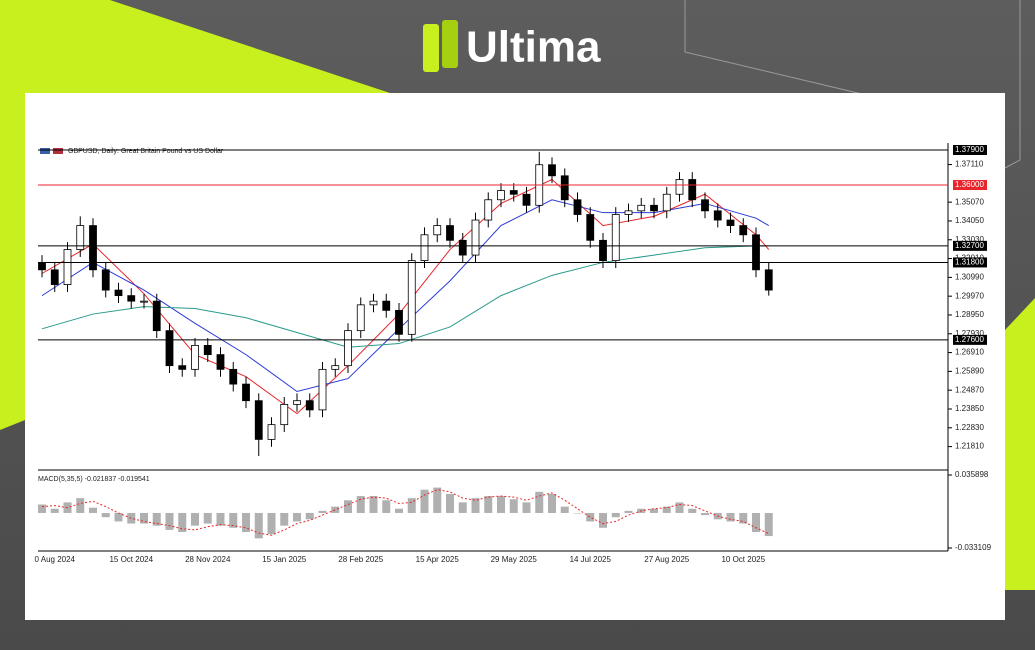 Image resolution: width=1035 pixels, height=650 pixels. I want to click on logo-icon, so click(450, 44).